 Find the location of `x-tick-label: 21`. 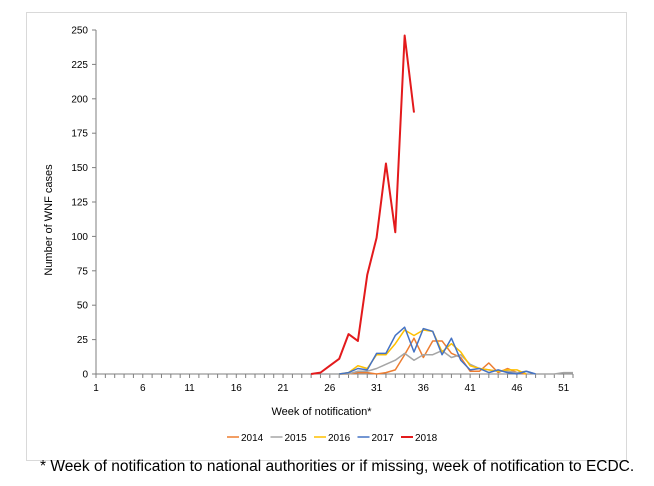

x-tick-label: 21 is located at coordinates (283, 388).